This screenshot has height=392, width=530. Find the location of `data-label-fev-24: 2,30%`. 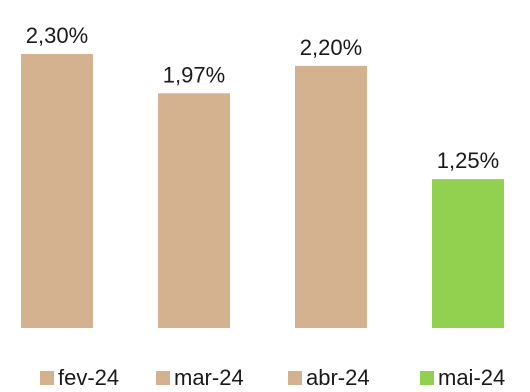

data-label-fev-24: 2,30% is located at coordinates (57, 35).